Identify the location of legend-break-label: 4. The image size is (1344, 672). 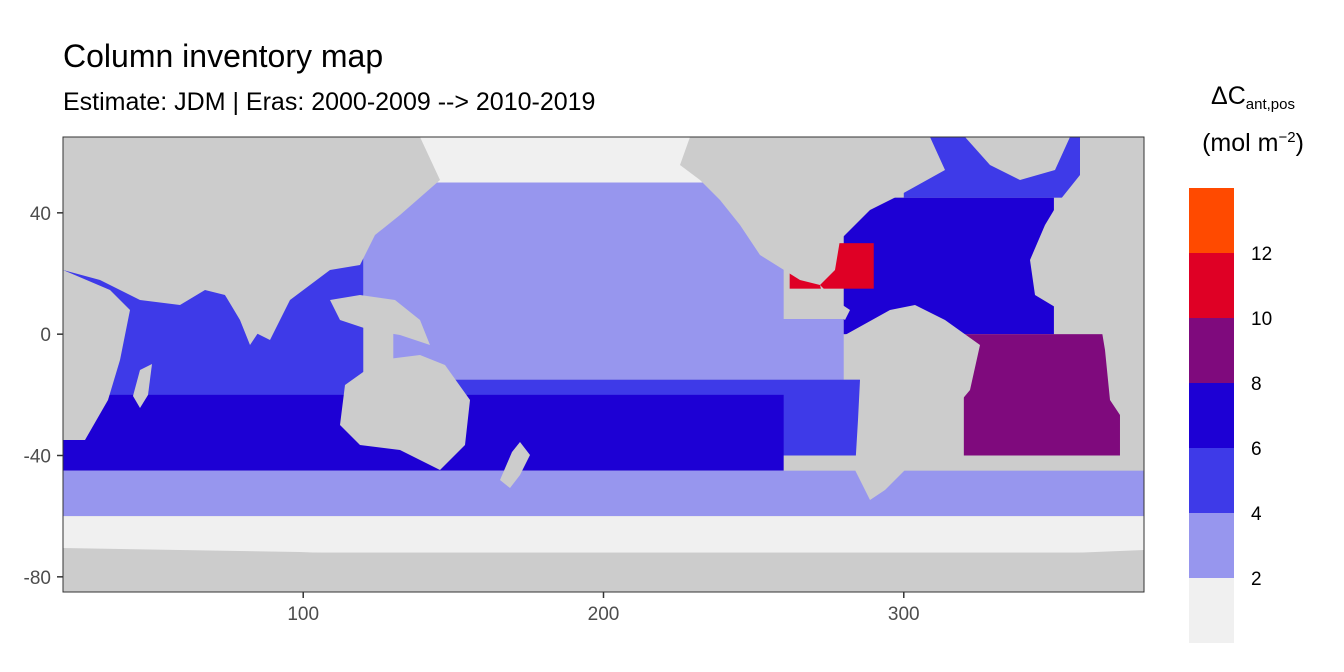
(1256, 514).